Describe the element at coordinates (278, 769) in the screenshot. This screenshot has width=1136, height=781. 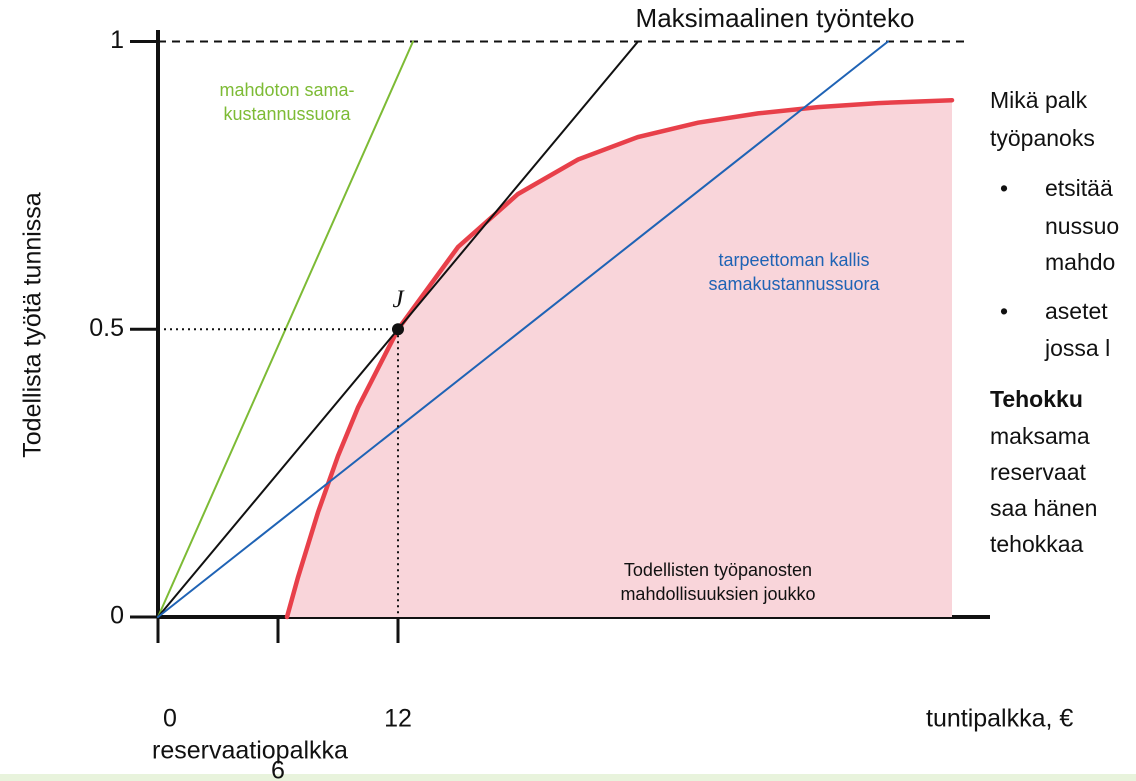
I see `x-tick-label: 6` at that location.